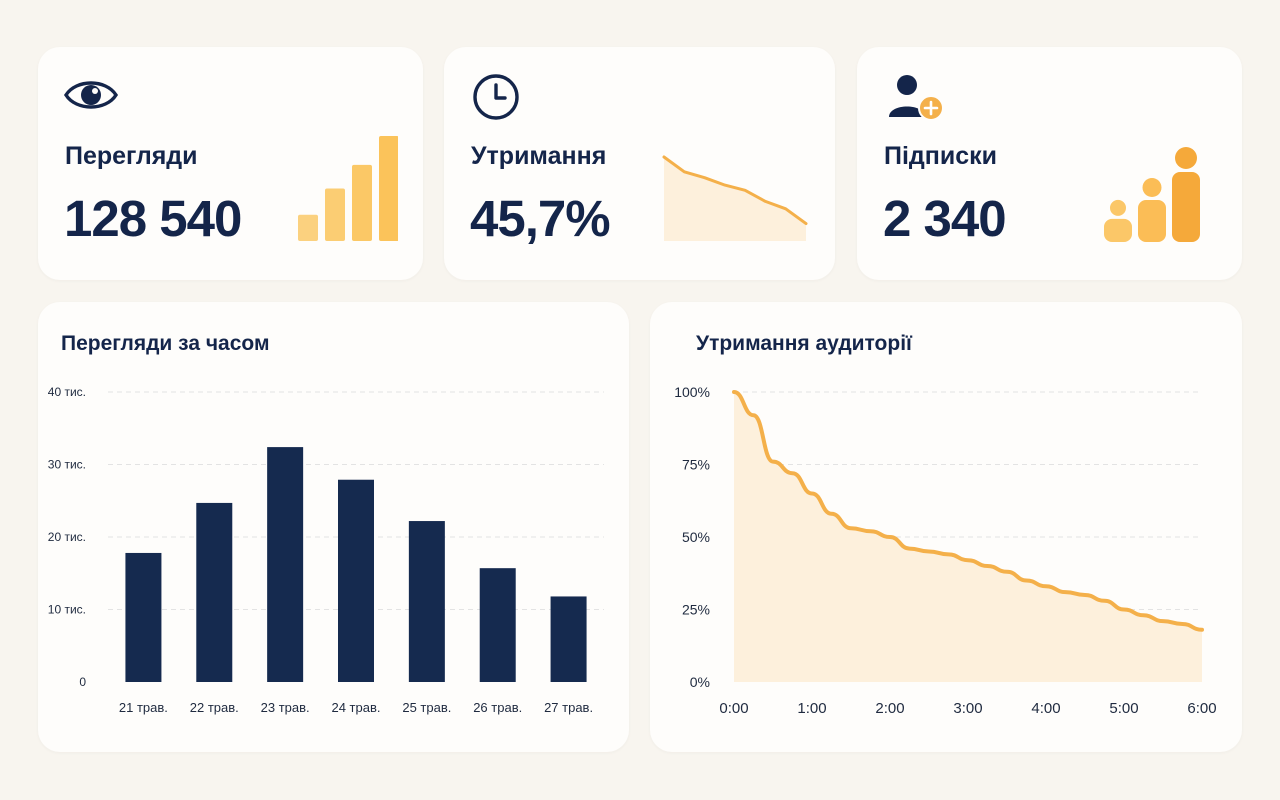 The width and height of the screenshot is (1280, 800). What do you see at coordinates (214, 707) in the screenshot?
I see `x-tick-label: 22 трав.` at bounding box center [214, 707].